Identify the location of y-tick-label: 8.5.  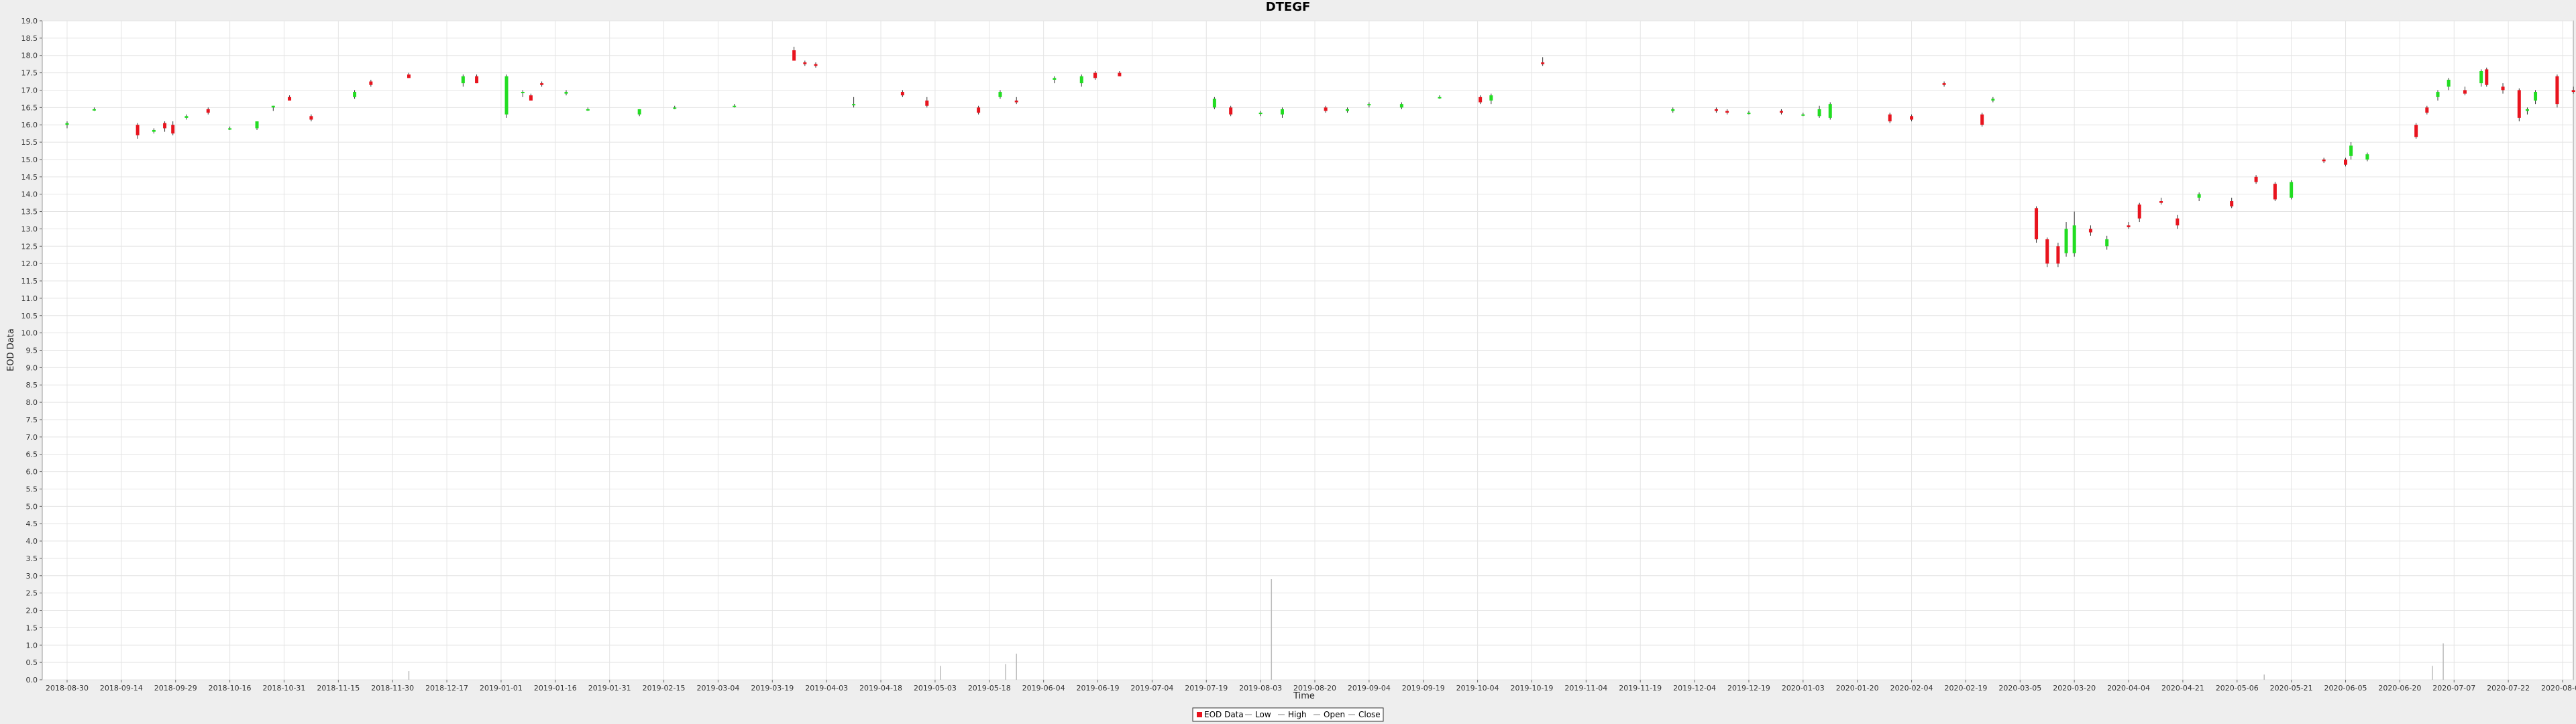
(32, 385).